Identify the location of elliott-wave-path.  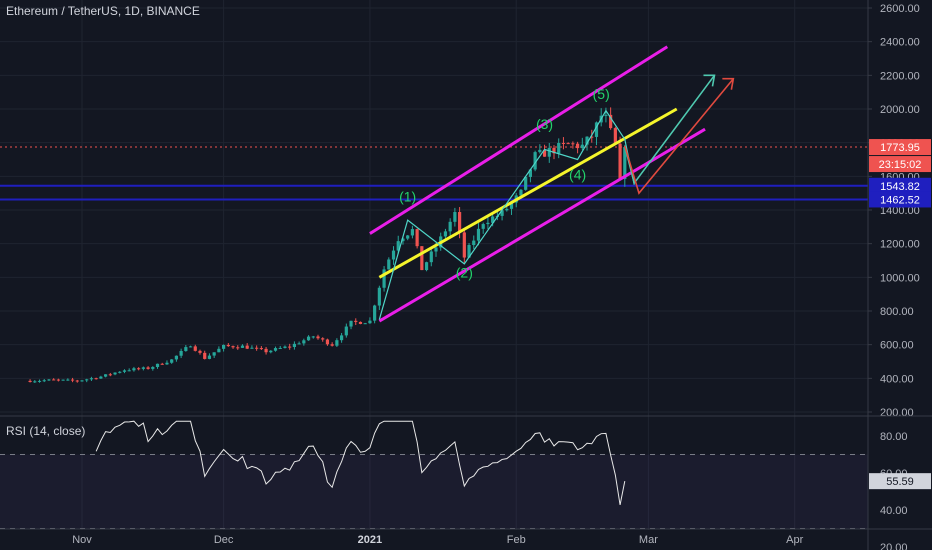
(506, 214).